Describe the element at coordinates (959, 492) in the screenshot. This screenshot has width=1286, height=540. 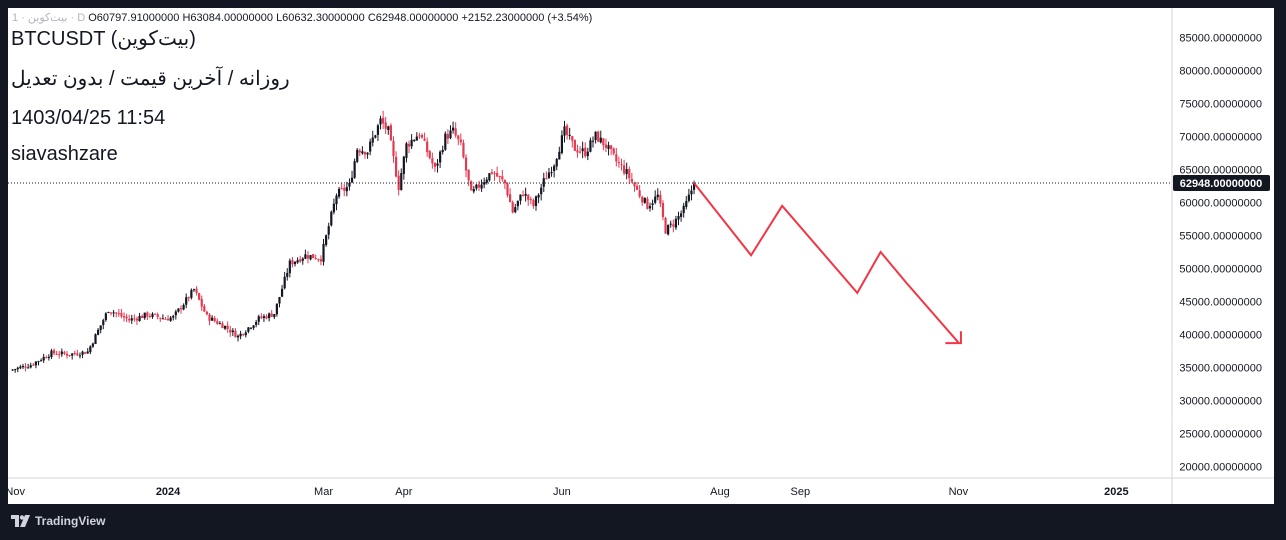
I see `x-tick-label-7: Nov` at that location.